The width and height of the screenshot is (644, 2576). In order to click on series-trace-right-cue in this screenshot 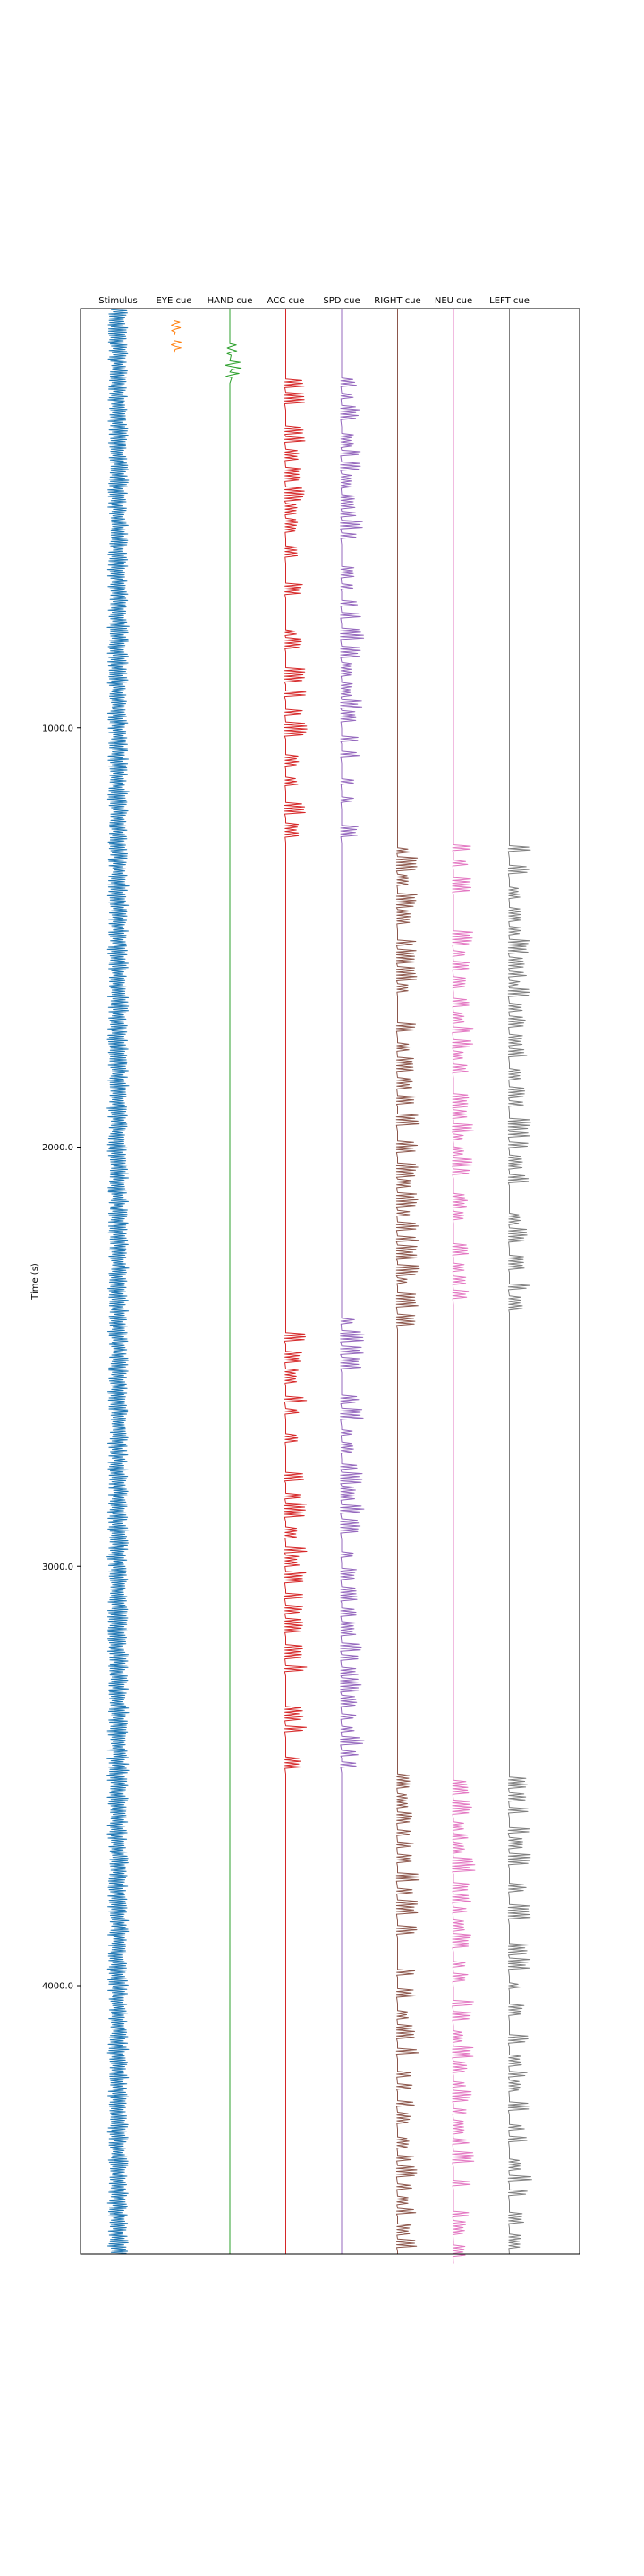, I will do `click(407, 1281)`.